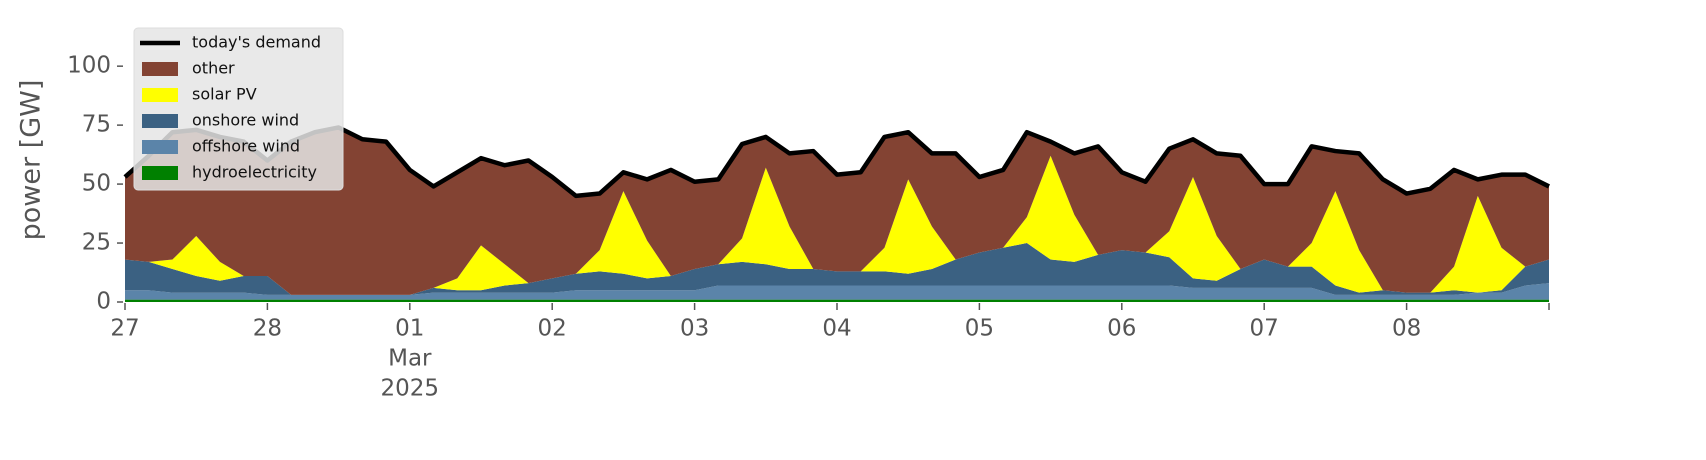  I want to click on demand-line, so click(837, 162).